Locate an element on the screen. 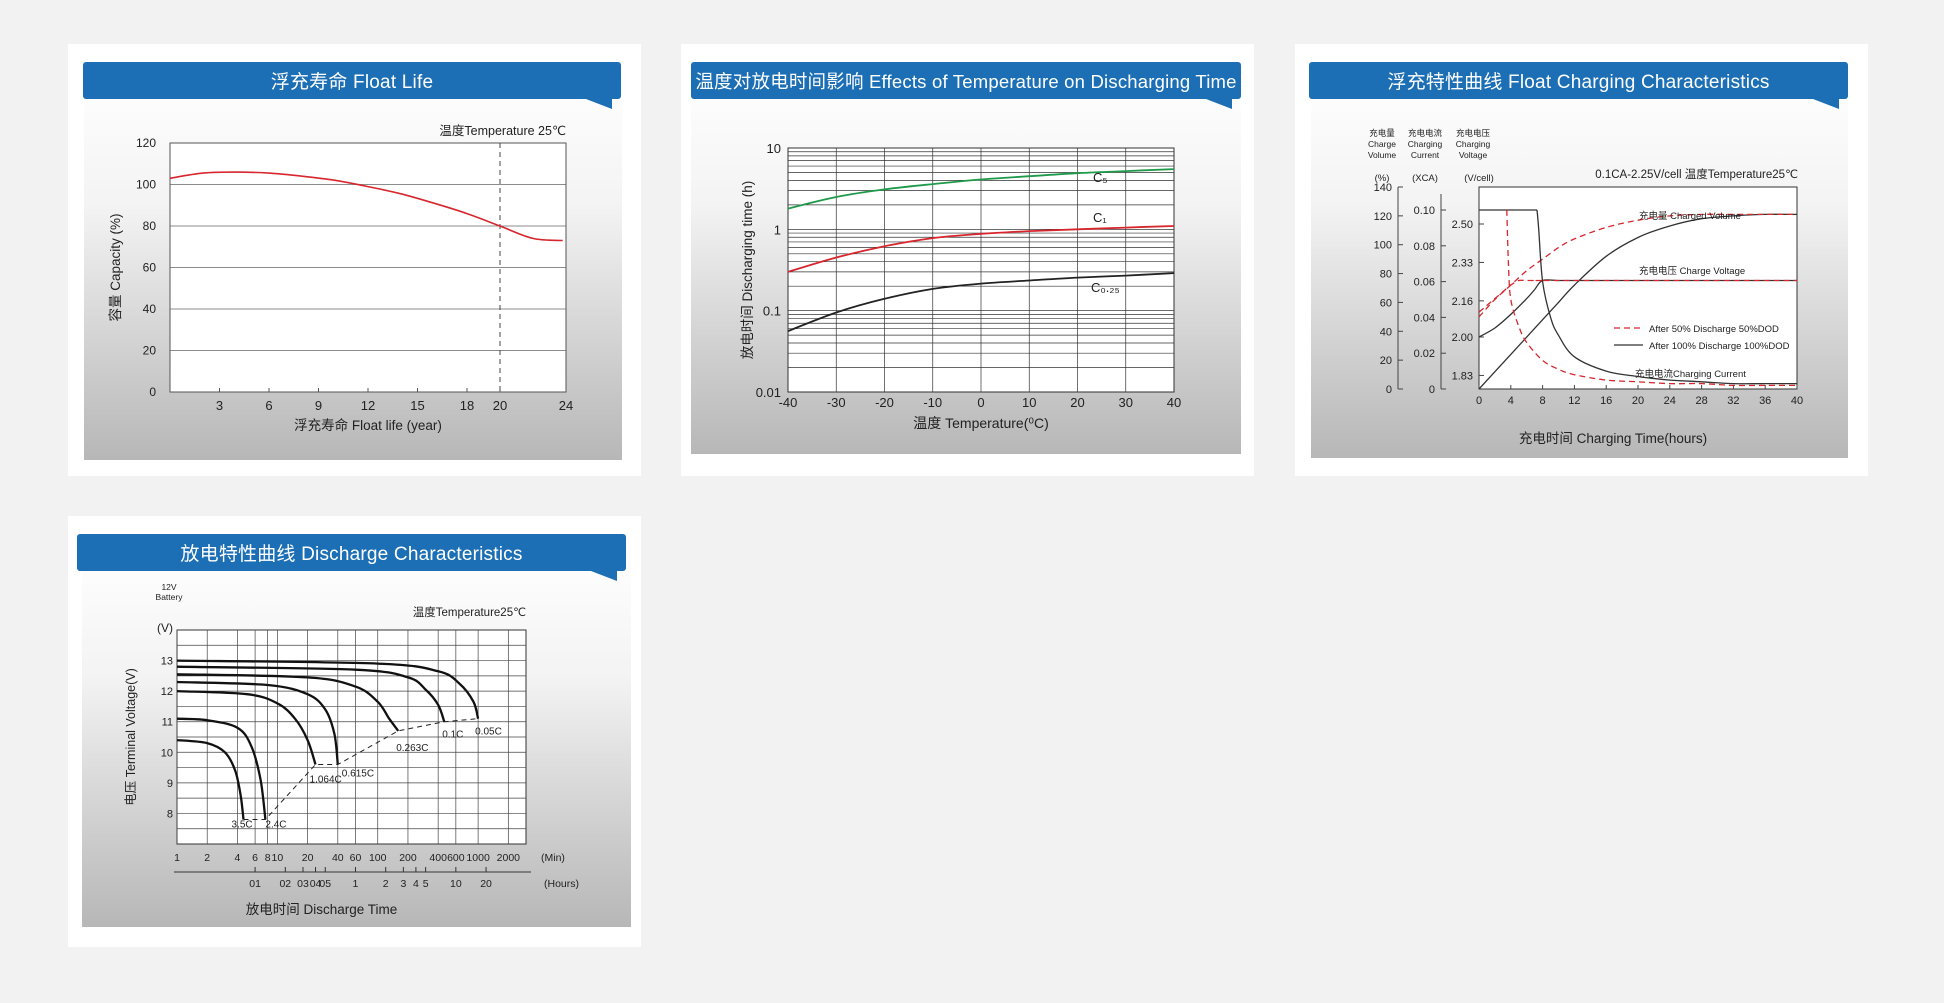 This screenshot has height=1003, width=1944. current-tick-label: 0.10 is located at coordinates (1424, 211).